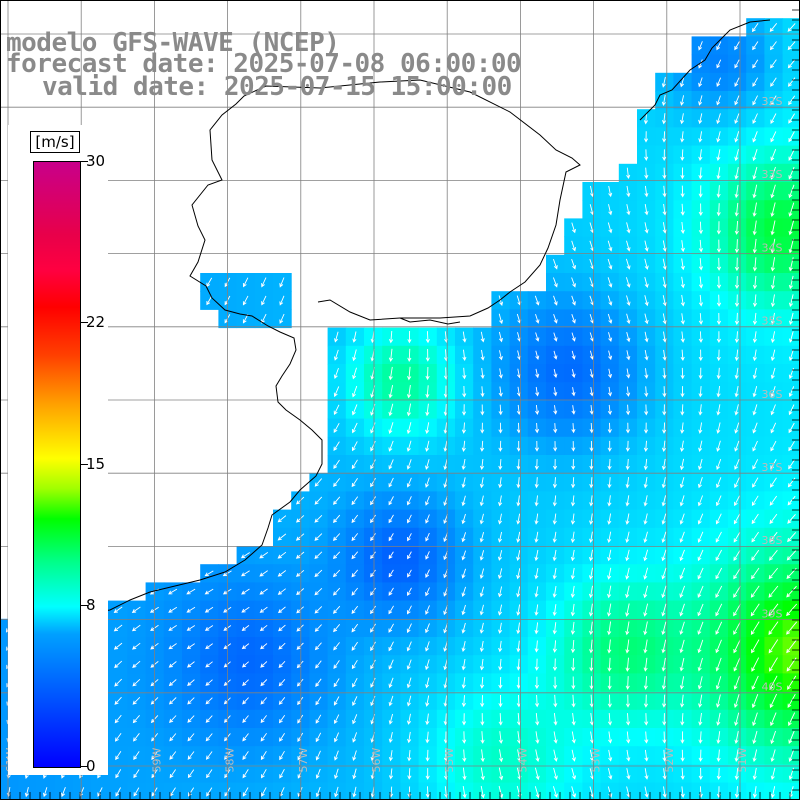 The width and height of the screenshot is (800, 800). I want to click on colorbar-tick-label: 30, so click(96, 161).